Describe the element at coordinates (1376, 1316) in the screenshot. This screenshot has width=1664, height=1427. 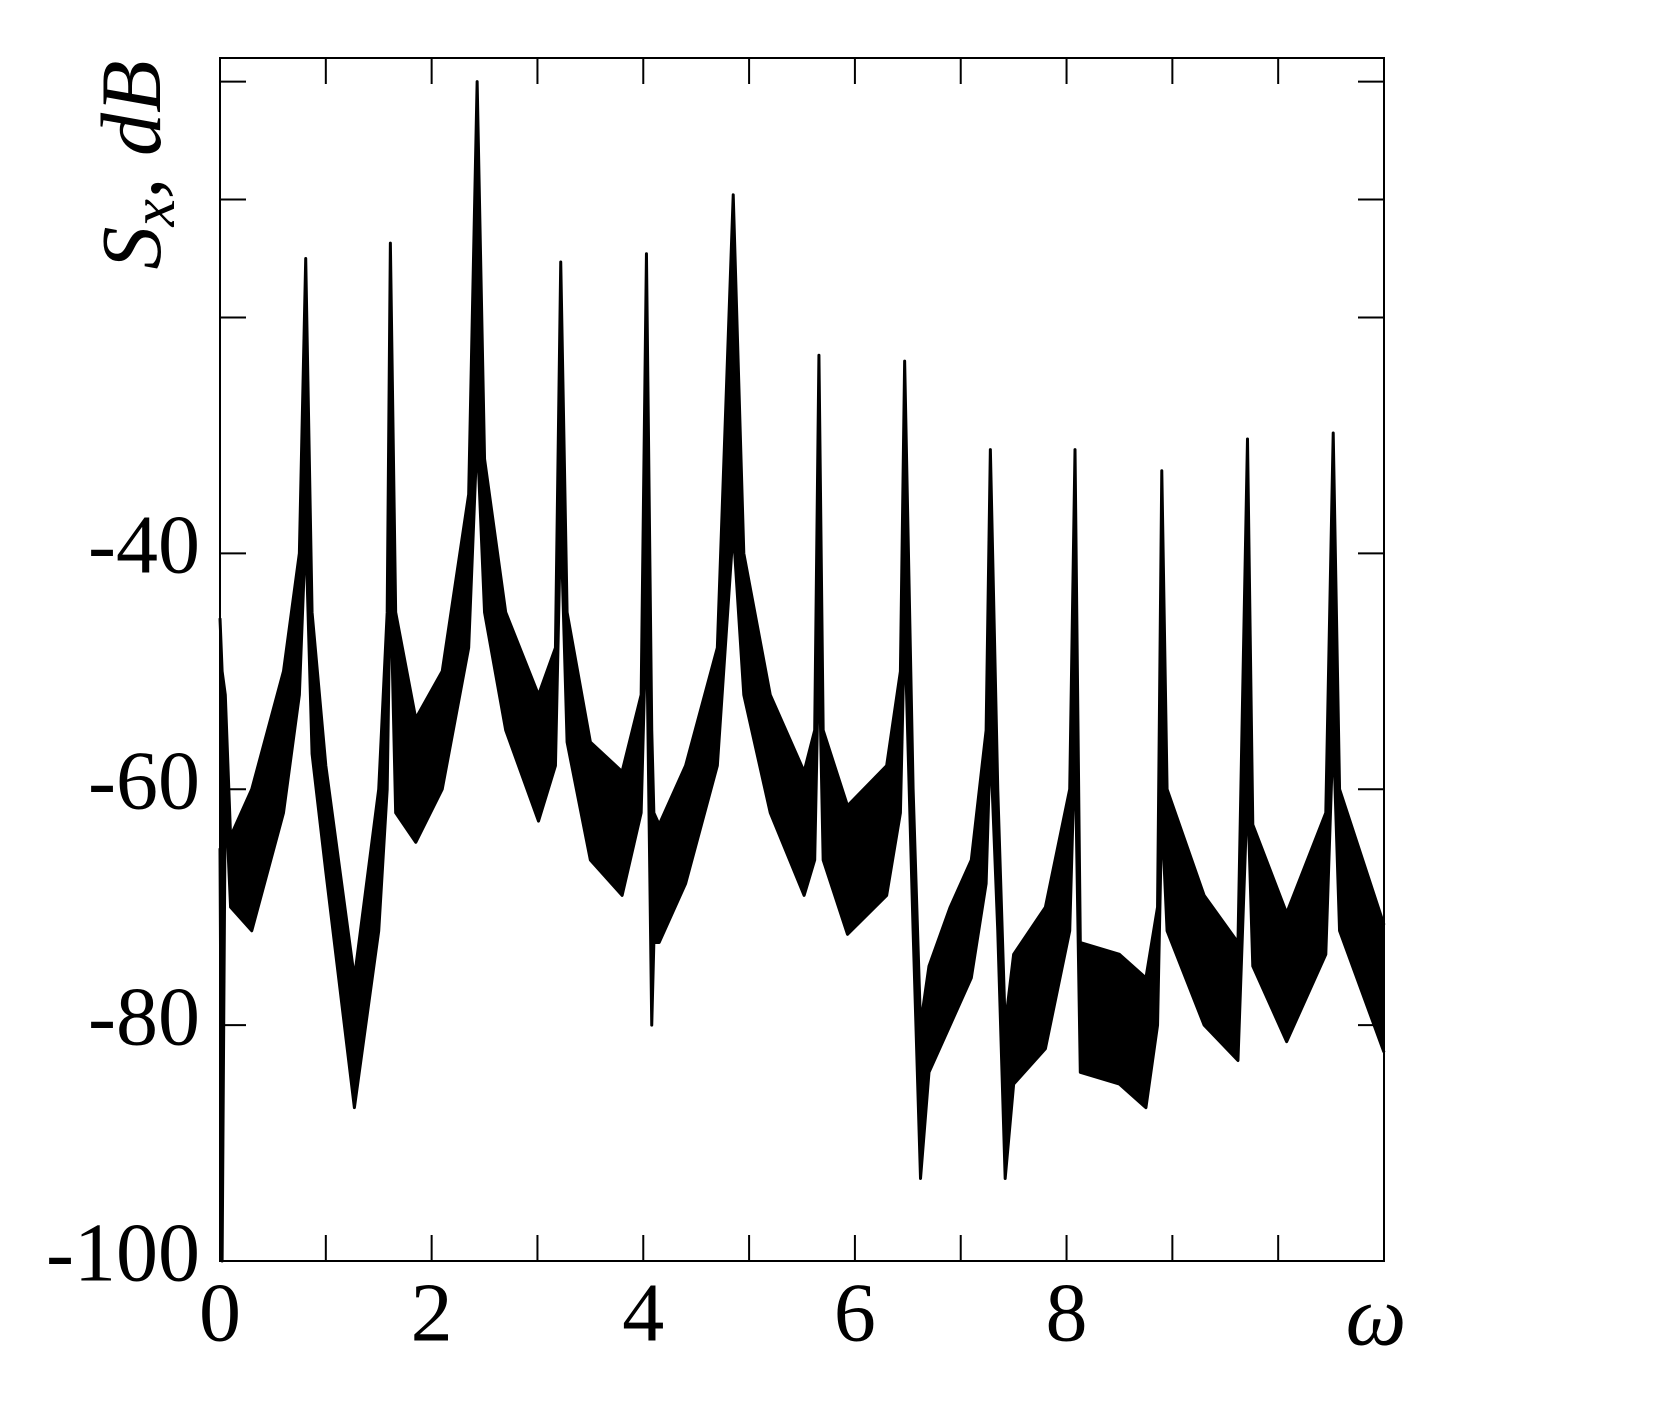
I see `x-axis-label: ω` at that location.